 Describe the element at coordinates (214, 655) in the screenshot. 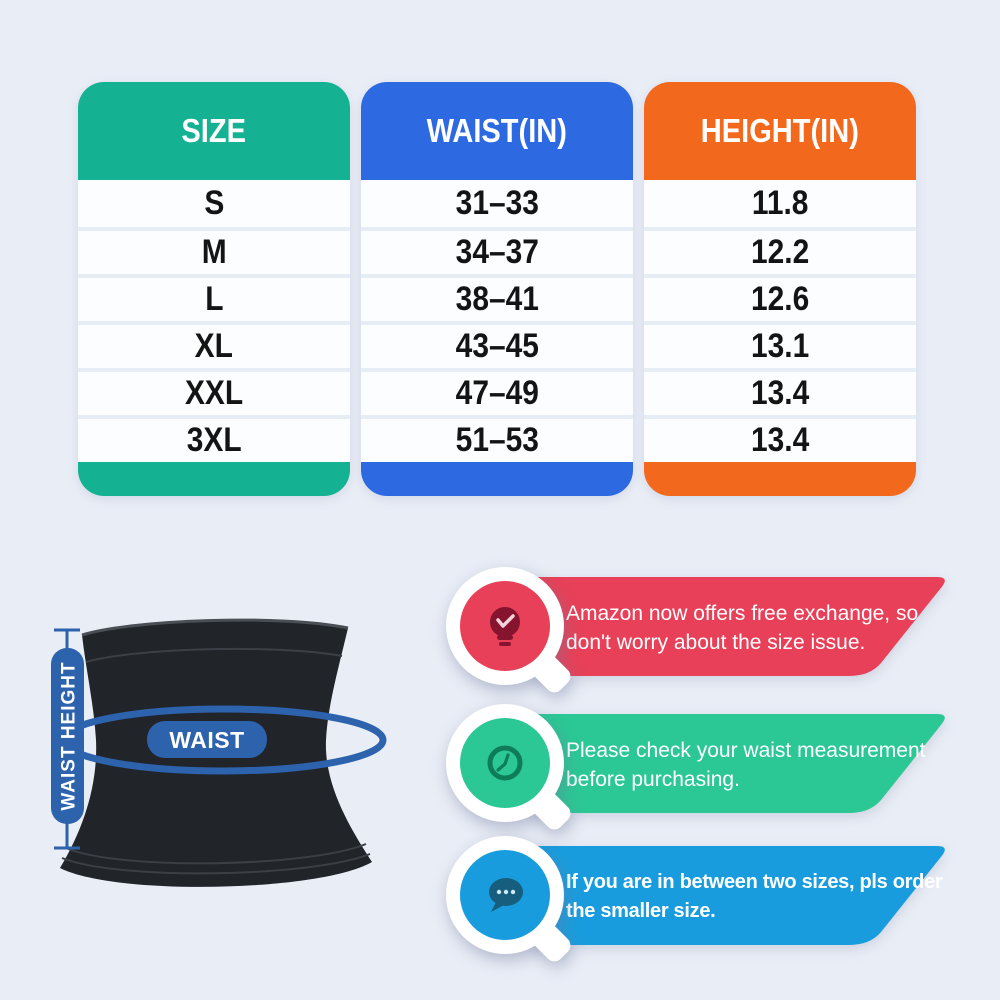

I see `garment-top-seam` at that location.